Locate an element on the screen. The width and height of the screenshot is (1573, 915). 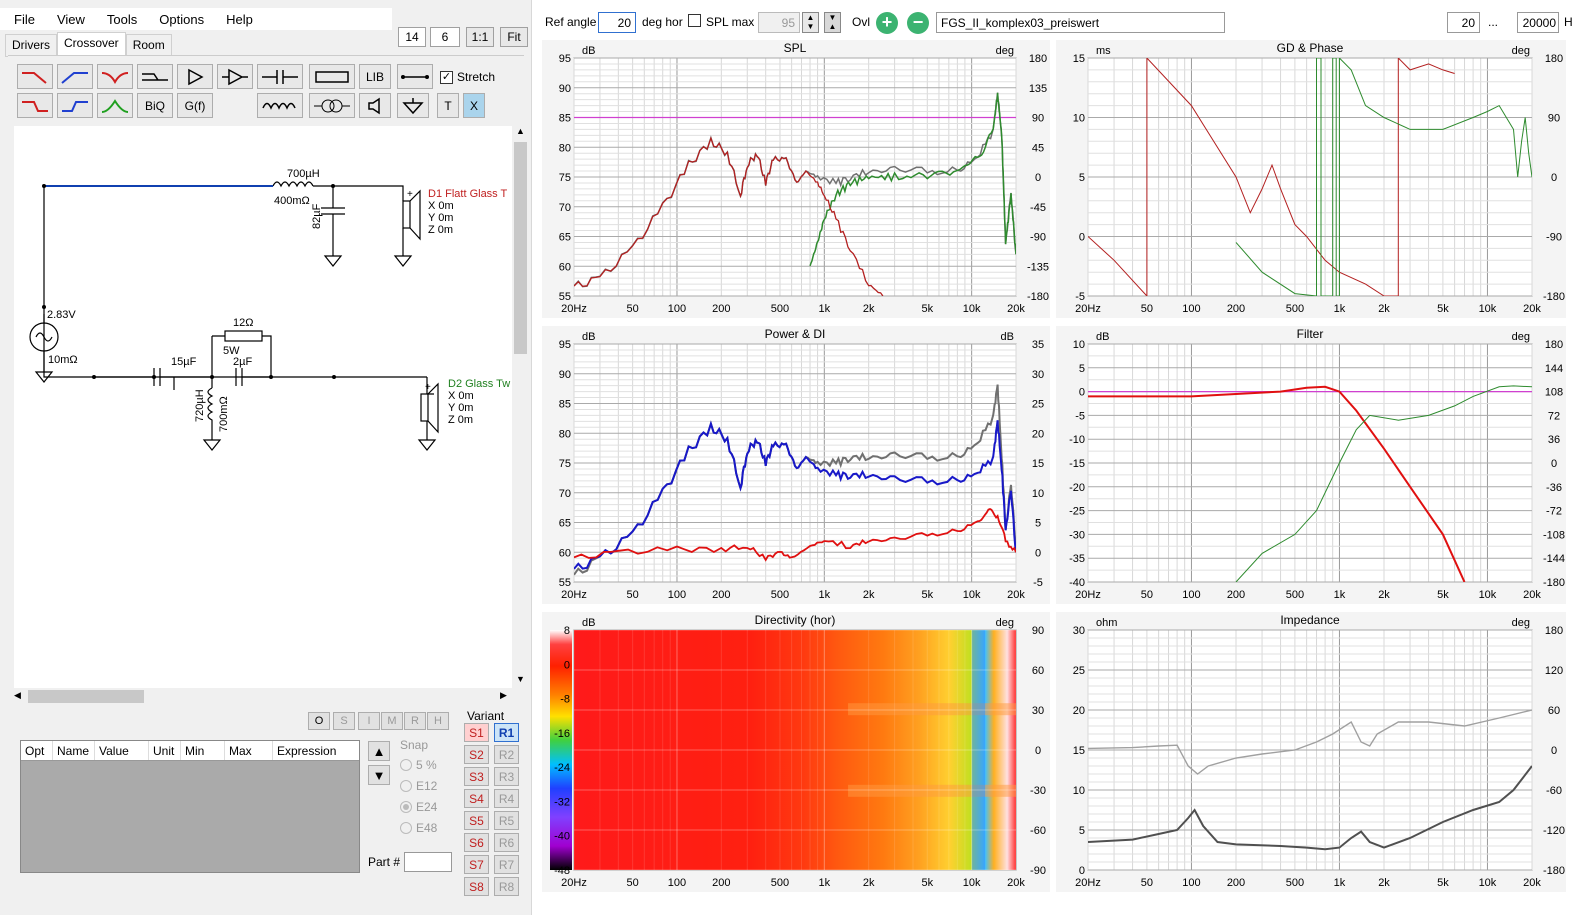
highpass-1-icon is located at coordinates (75, 76).